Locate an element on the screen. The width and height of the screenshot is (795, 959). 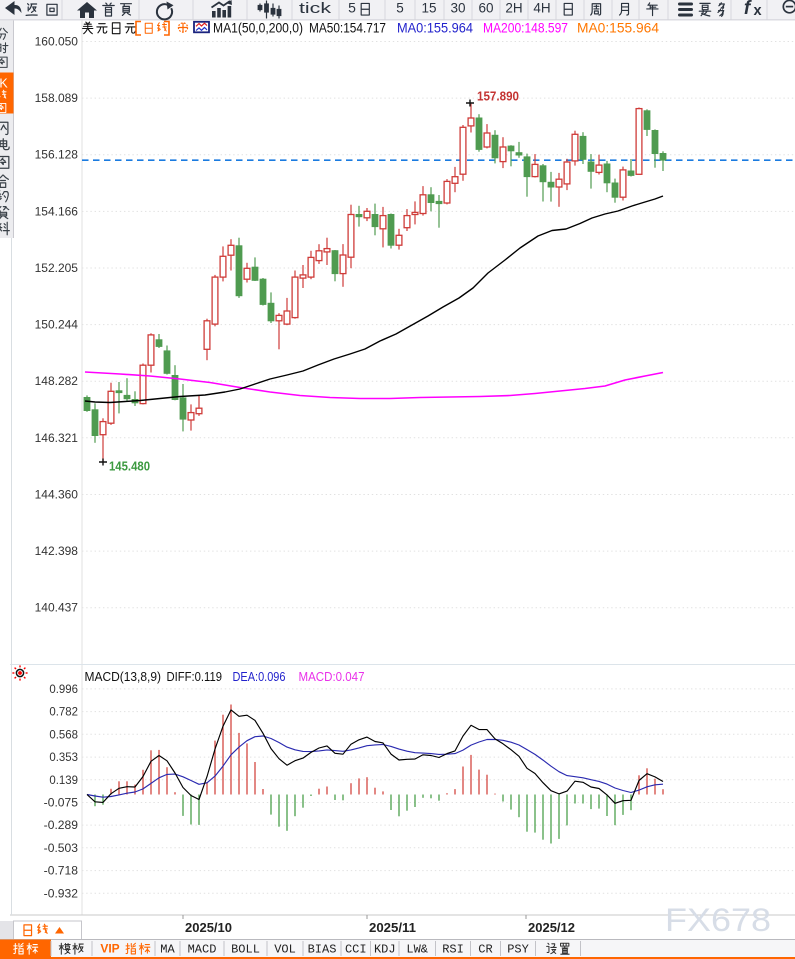
svg-text: 15 is located at coordinates (428, 8).